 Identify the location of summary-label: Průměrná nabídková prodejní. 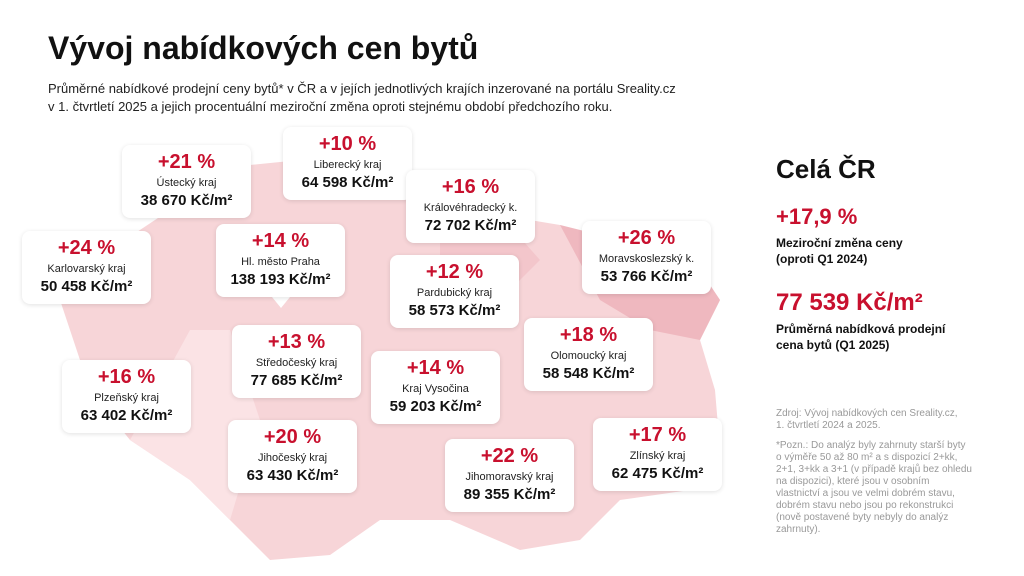
(861, 329).